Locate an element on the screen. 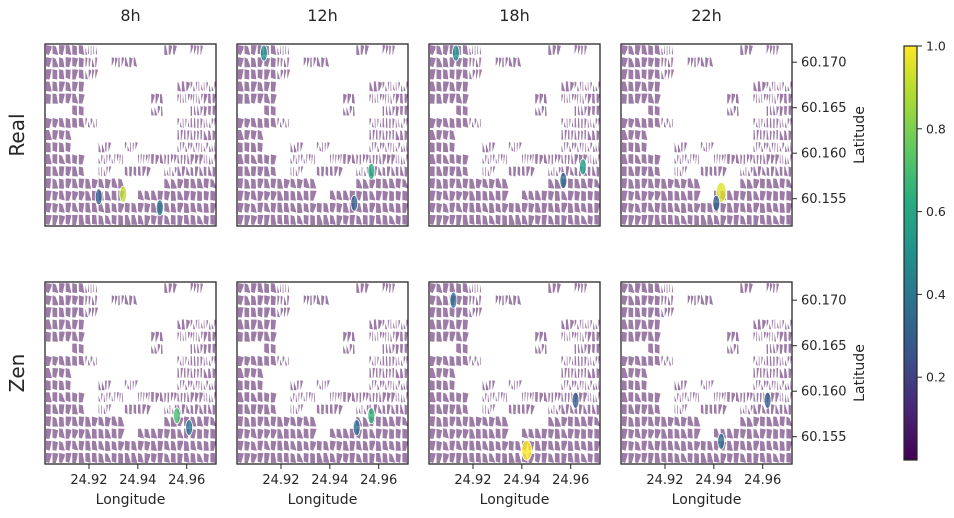  highlight-cell is located at coordinates (527, 450).